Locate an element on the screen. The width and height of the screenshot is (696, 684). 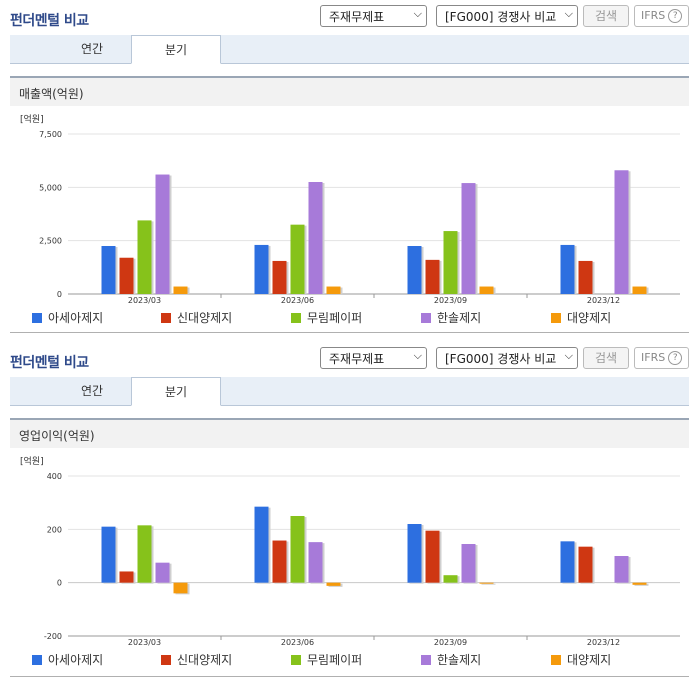
ifrs-label: IFRS is located at coordinates (653, 357).